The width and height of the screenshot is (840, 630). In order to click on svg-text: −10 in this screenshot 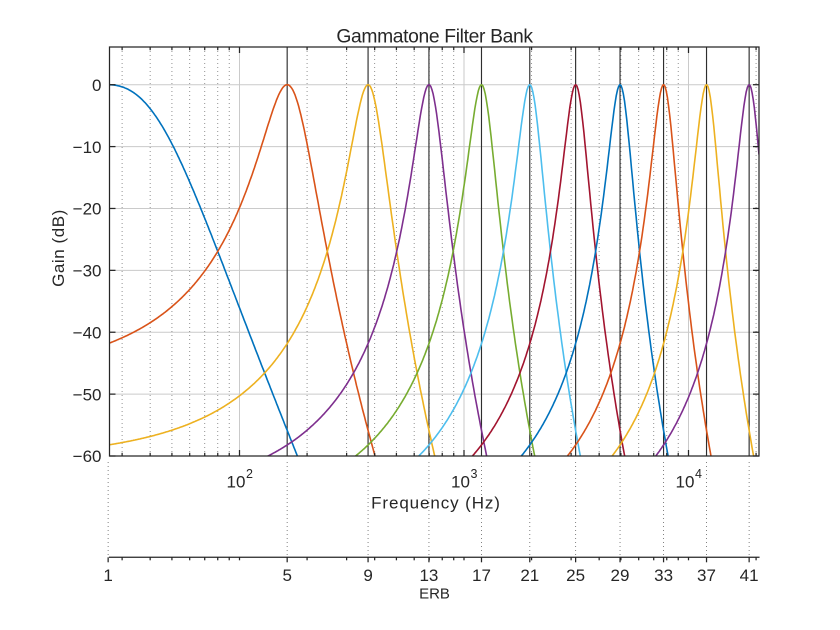, I will do `click(87, 147)`.